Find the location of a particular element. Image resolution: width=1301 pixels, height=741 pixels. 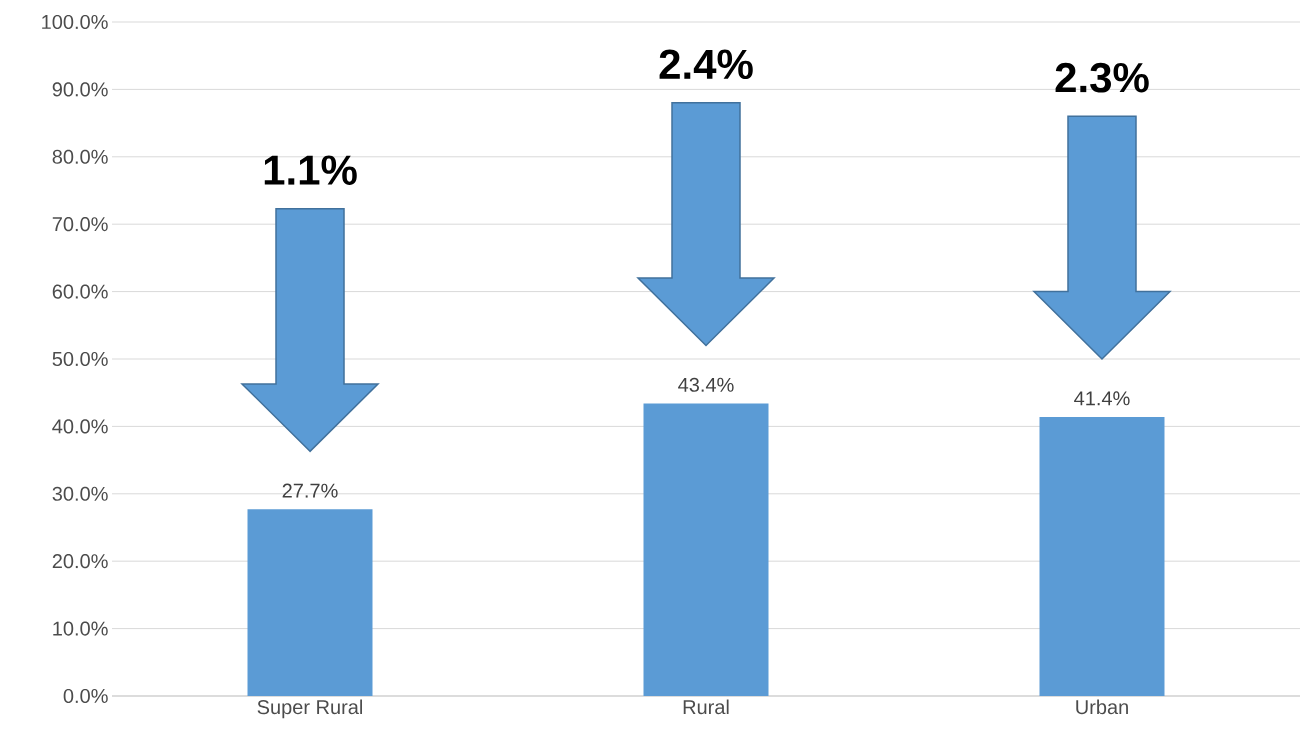

y-tick-label: 10.0% is located at coordinates (80, 628).